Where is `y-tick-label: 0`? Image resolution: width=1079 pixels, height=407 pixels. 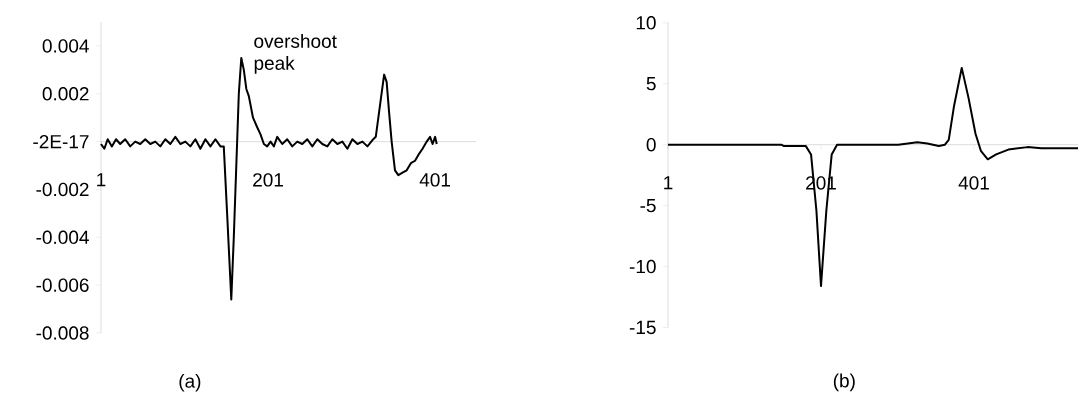 y-tick-label: 0 is located at coordinates (651, 144).